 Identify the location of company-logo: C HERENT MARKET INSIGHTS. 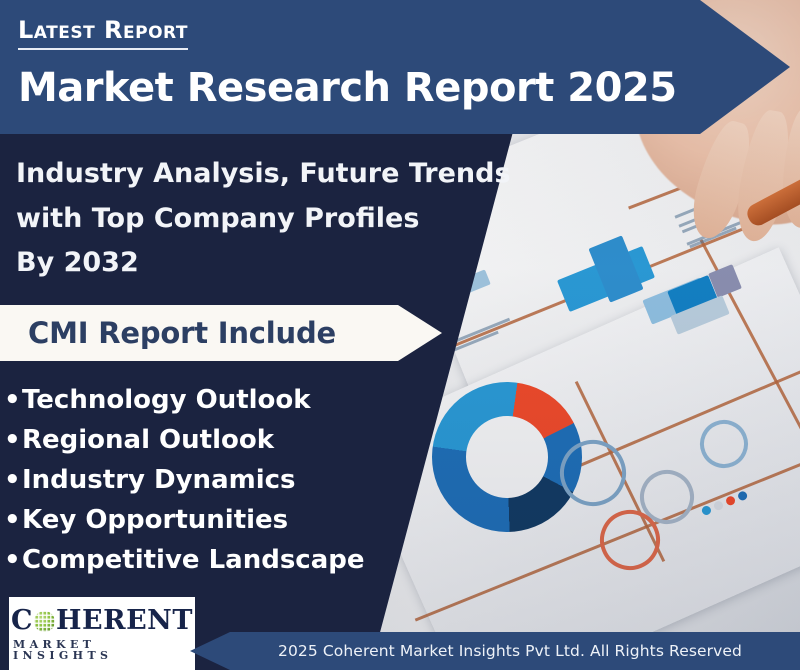
(102, 633).